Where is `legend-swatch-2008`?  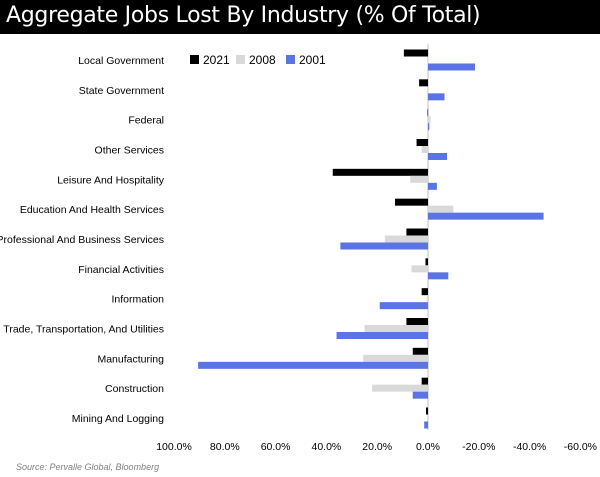 legend-swatch-2008 is located at coordinates (240, 59).